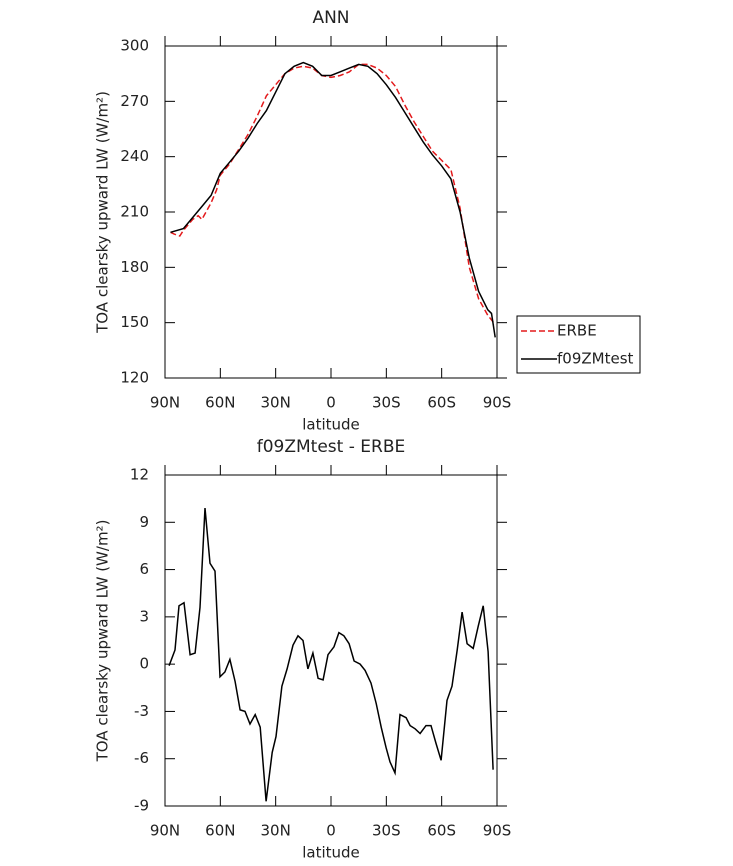 This screenshot has width=733, height=866. What do you see at coordinates (141, 711) in the screenshot?
I see `y-tick-label: -3` at bounding box center [141, 711].